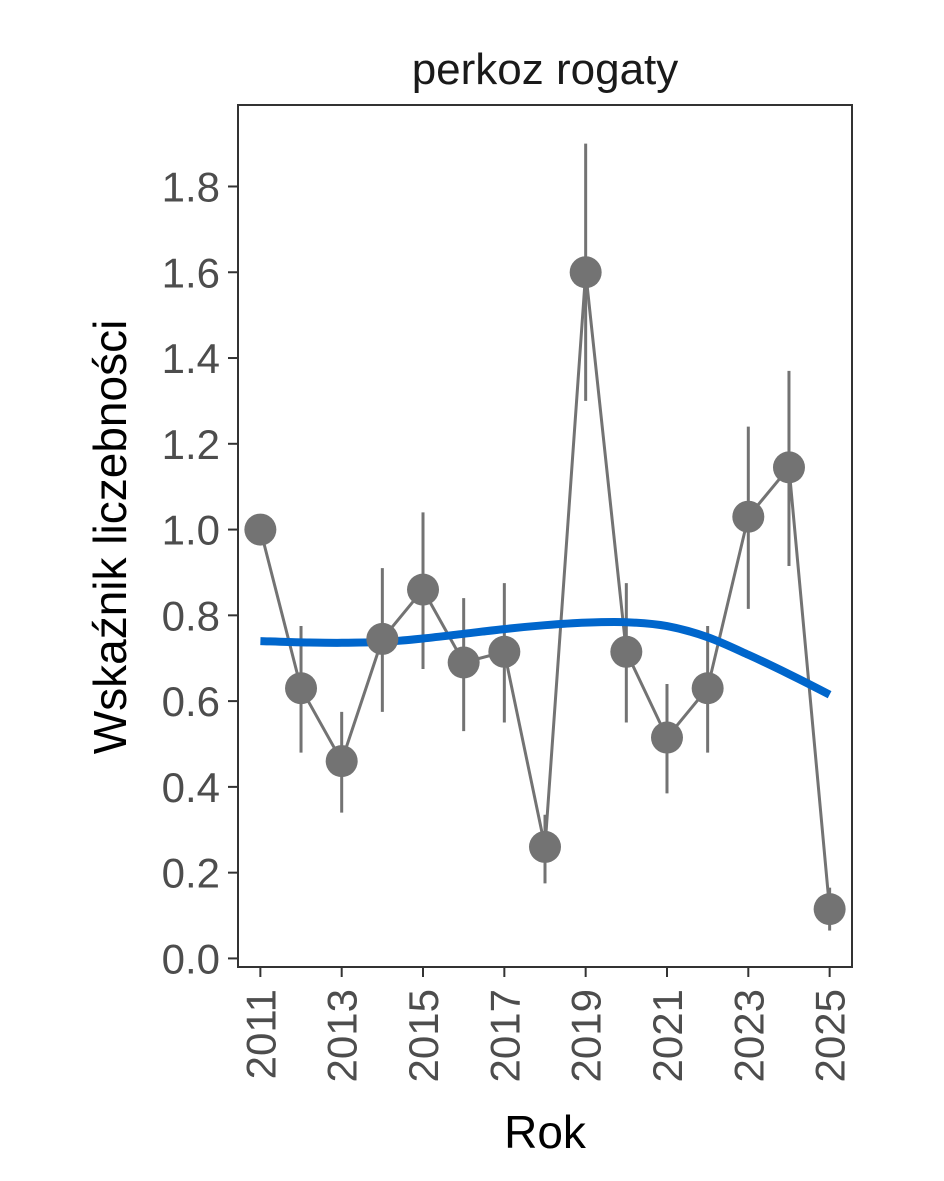 The image size is (944, 1181). I want to click on x-tick-label: 2013, so click(342, 1035).